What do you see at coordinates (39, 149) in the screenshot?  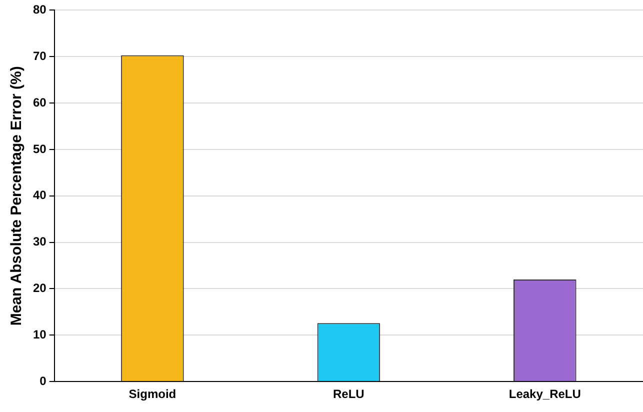 I see `y-tick-label: 50` at bounding box center [39, 149].